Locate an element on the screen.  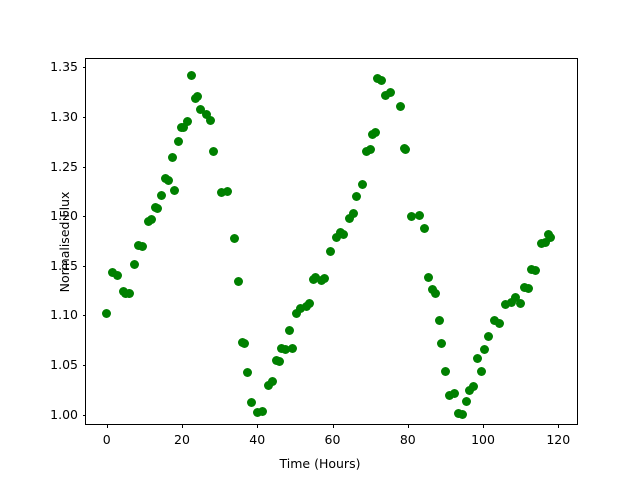
y-axis-label: Normalised Flux is located at coordinates (64, 241).